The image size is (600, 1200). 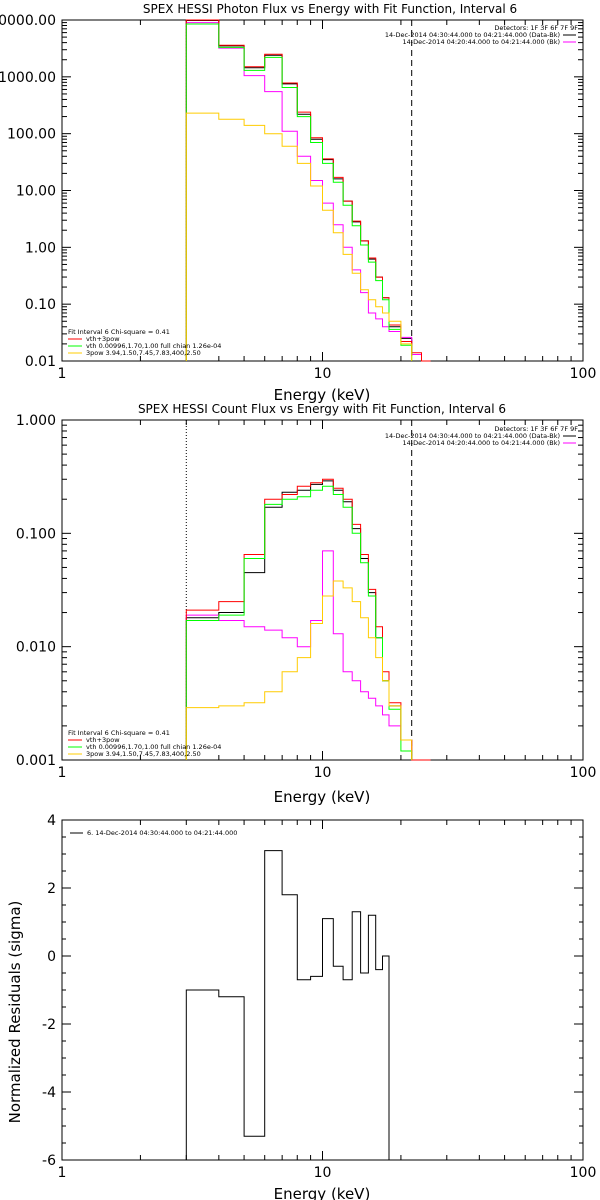 I want to click on count-series-bk, so click(x=299, y=655).